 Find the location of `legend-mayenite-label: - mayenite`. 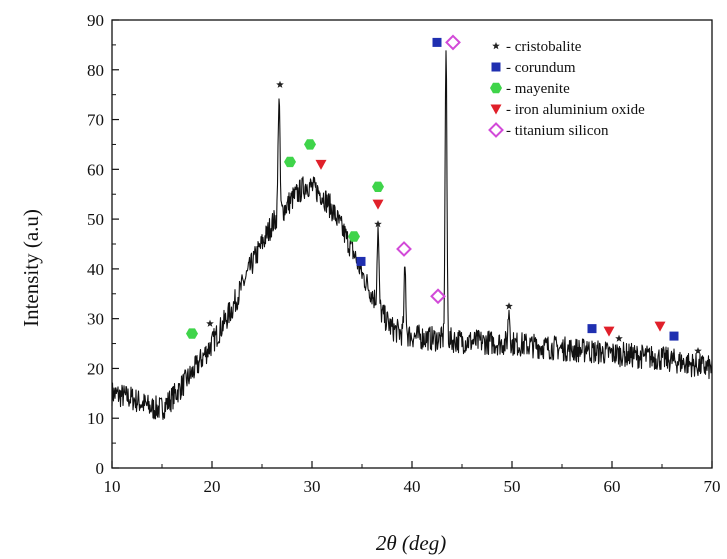

legend-mayenite-label: - mayenite is located at coordinates (538, 89).